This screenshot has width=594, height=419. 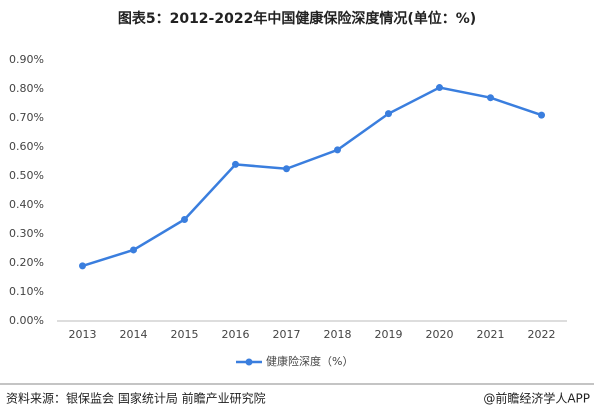 What do you see at coordinates (236, 334) in the screenshot?
I see `x-tick-label: 2016` at bounding box center [236, 334].